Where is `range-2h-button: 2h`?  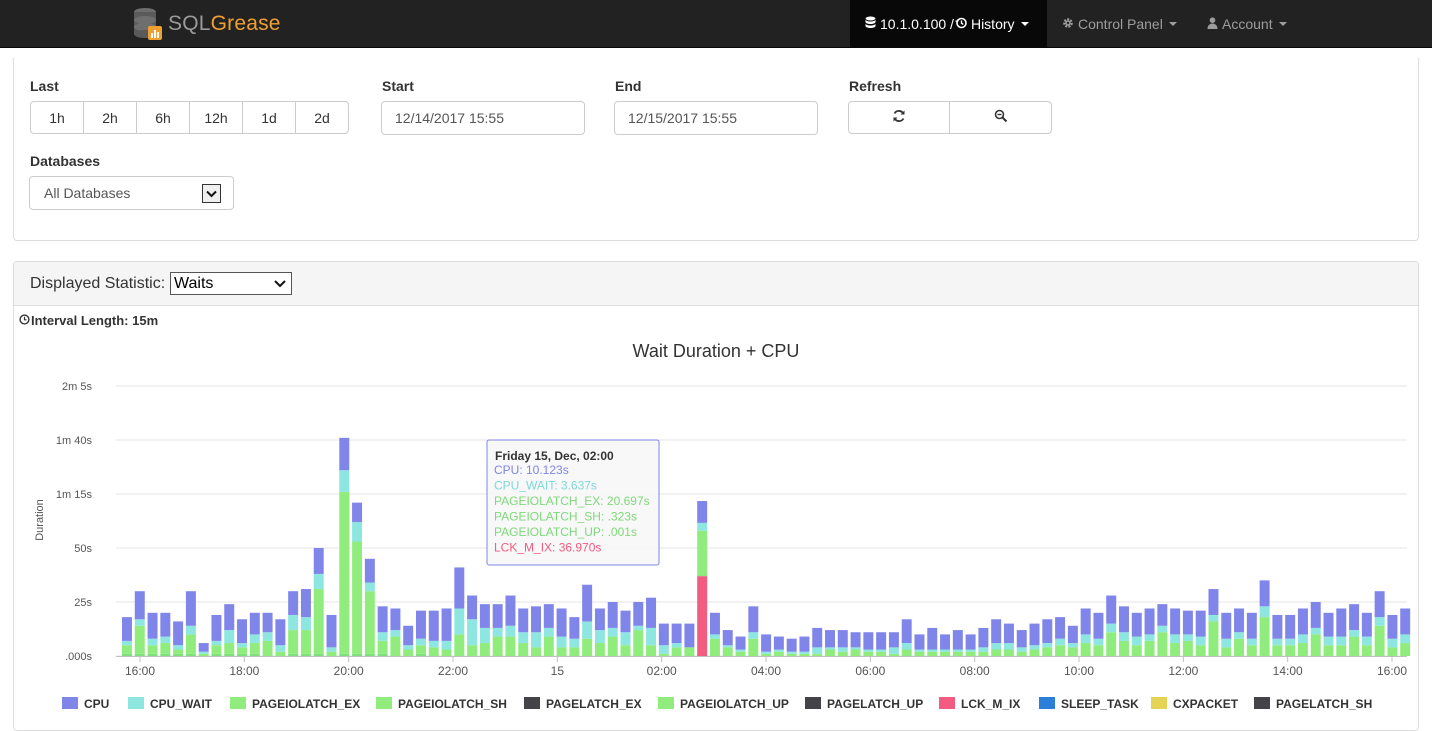
range-2h-button: 2h is located at coordinates (110, 117).